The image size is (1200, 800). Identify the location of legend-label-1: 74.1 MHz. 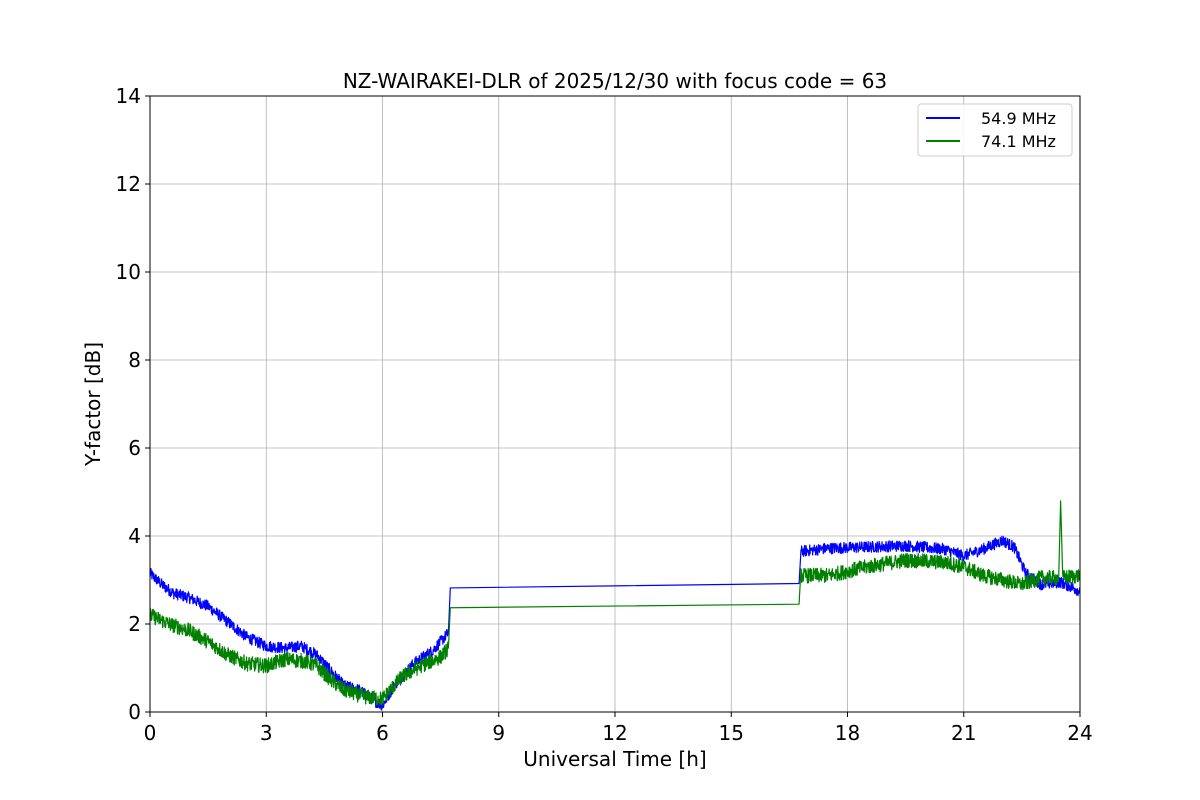
(1018, 141).